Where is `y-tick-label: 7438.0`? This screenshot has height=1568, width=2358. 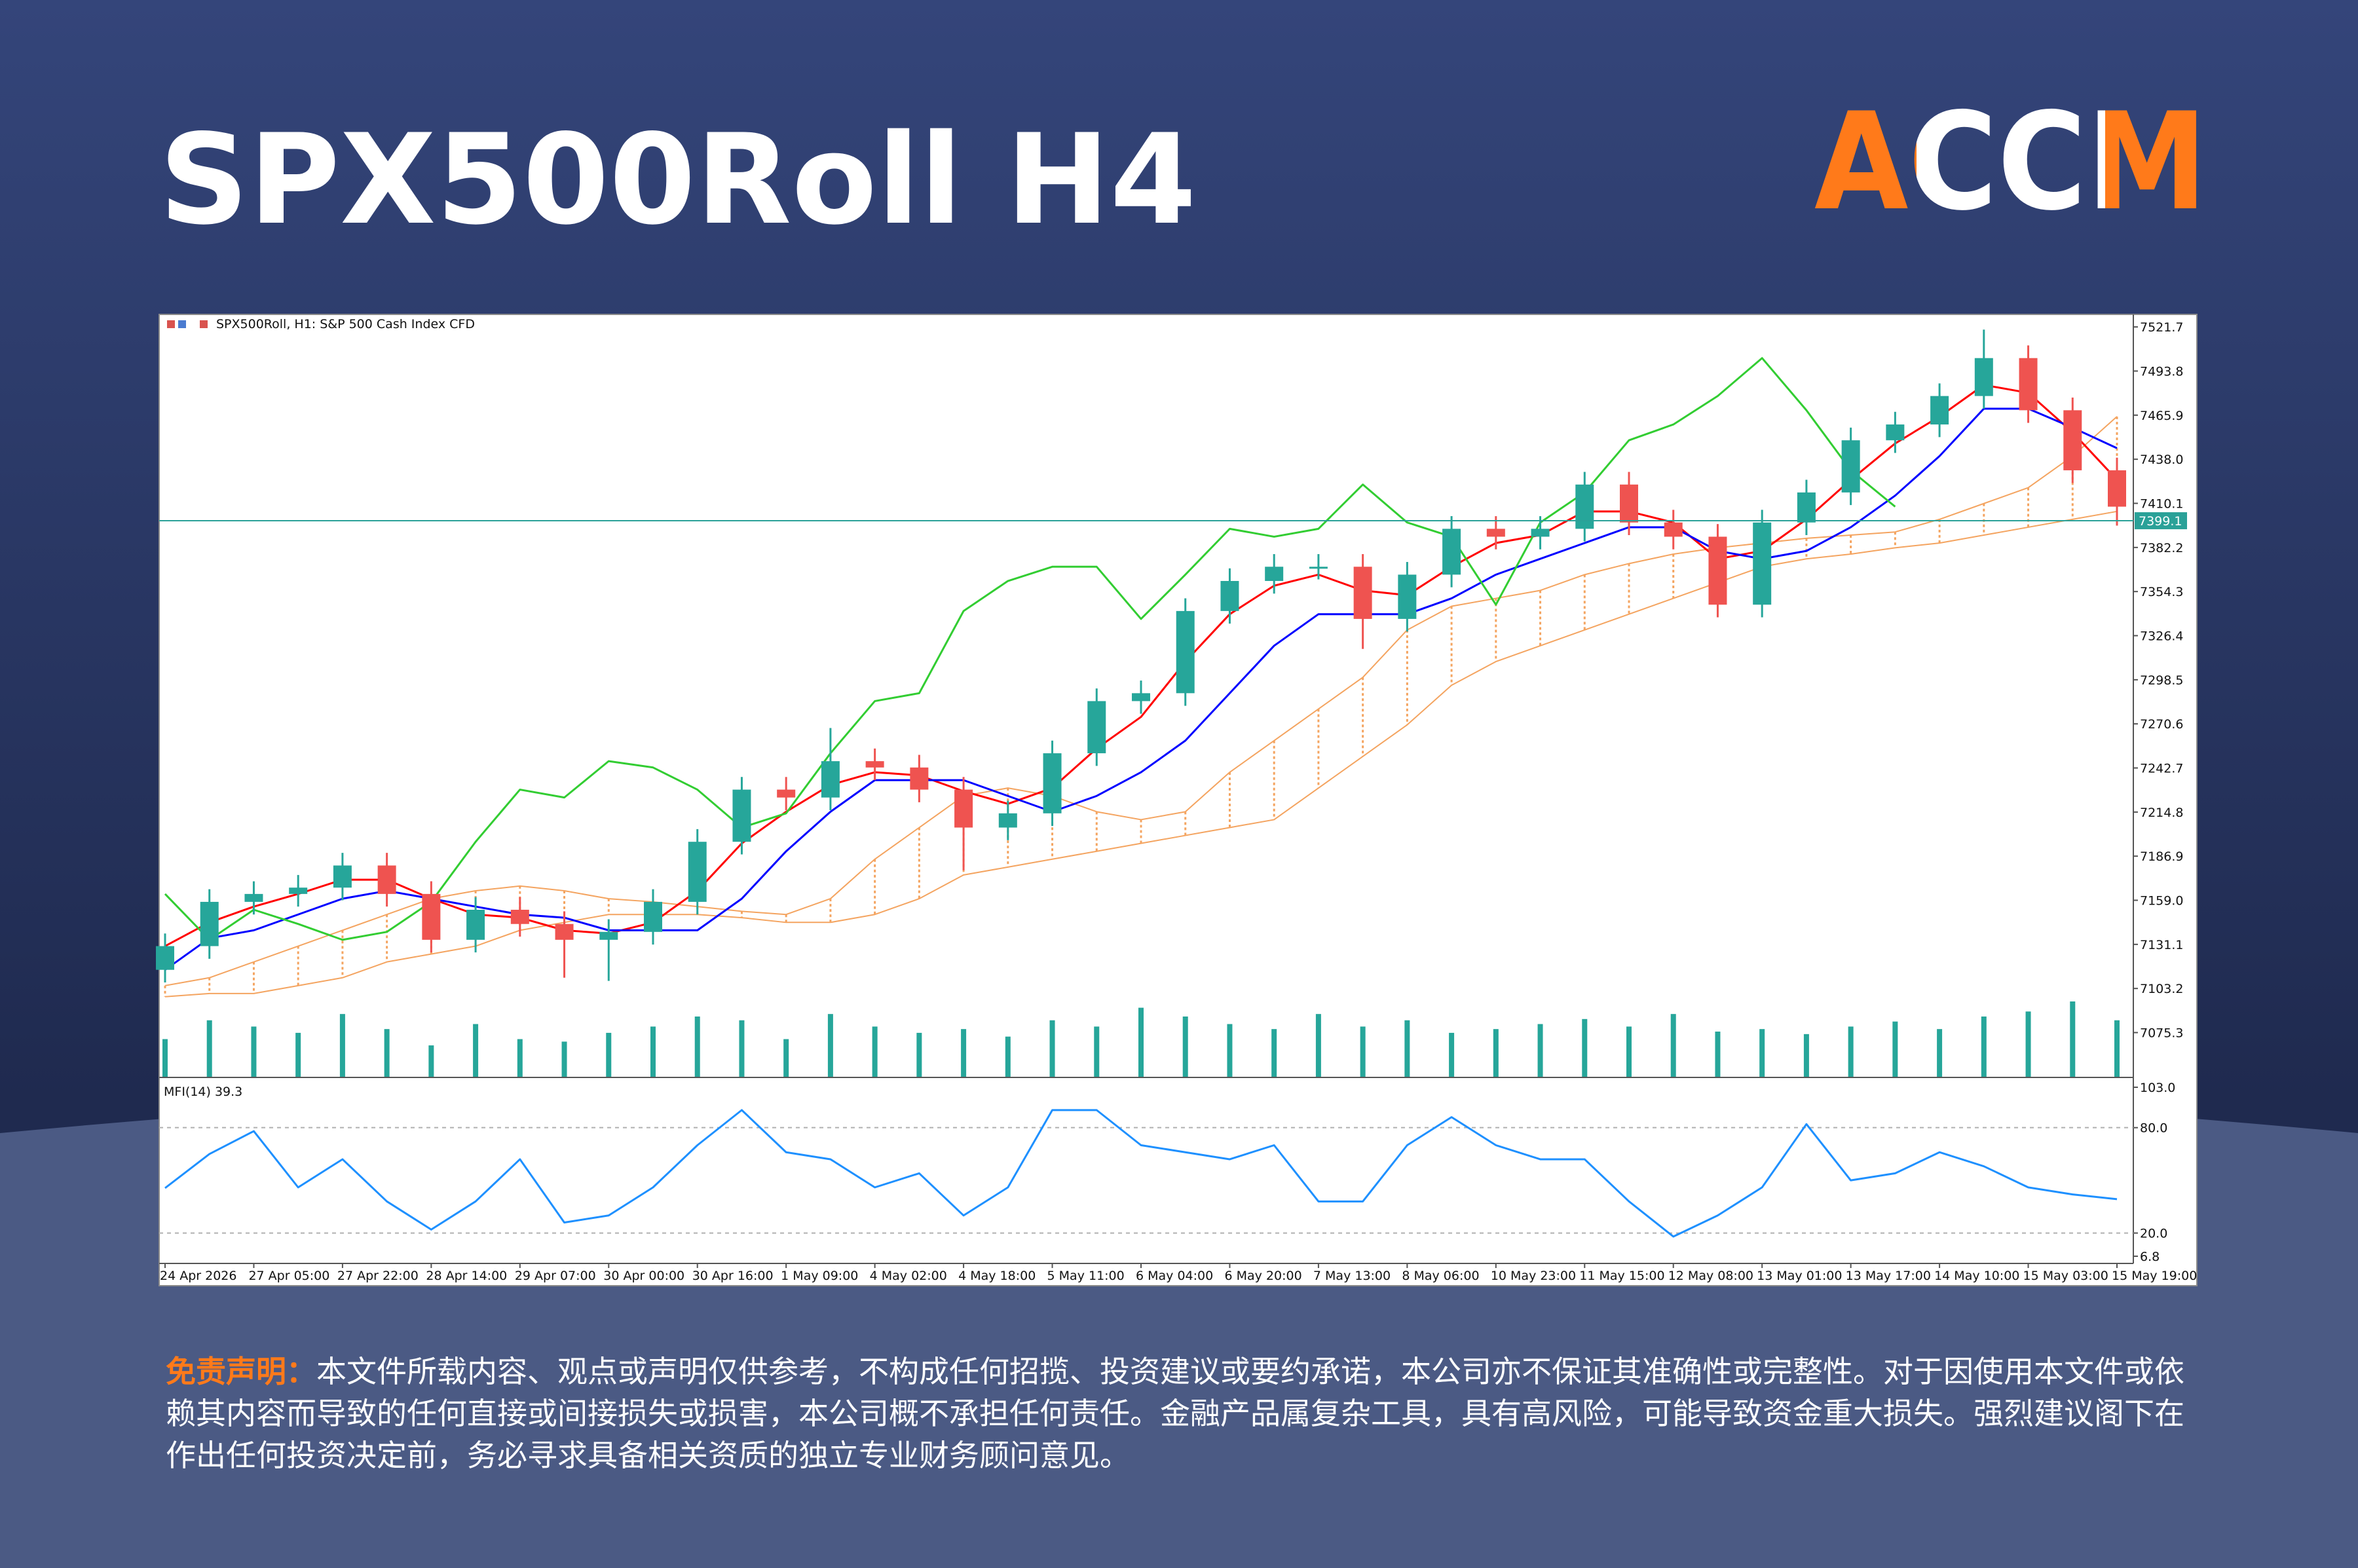 y-tick-label: 7438.0 is located at coordinates (2161, 460).